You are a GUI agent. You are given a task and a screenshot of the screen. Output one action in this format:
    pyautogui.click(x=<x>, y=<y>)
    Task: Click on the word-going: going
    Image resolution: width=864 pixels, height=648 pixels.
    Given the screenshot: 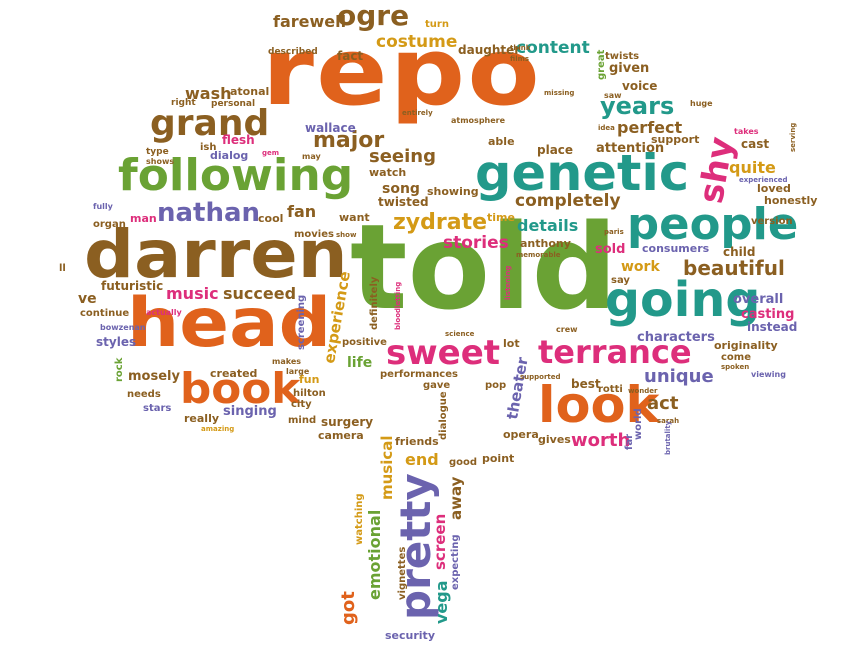 What is the action you would take?
    pyautogui.click(x=683, y=300)
    